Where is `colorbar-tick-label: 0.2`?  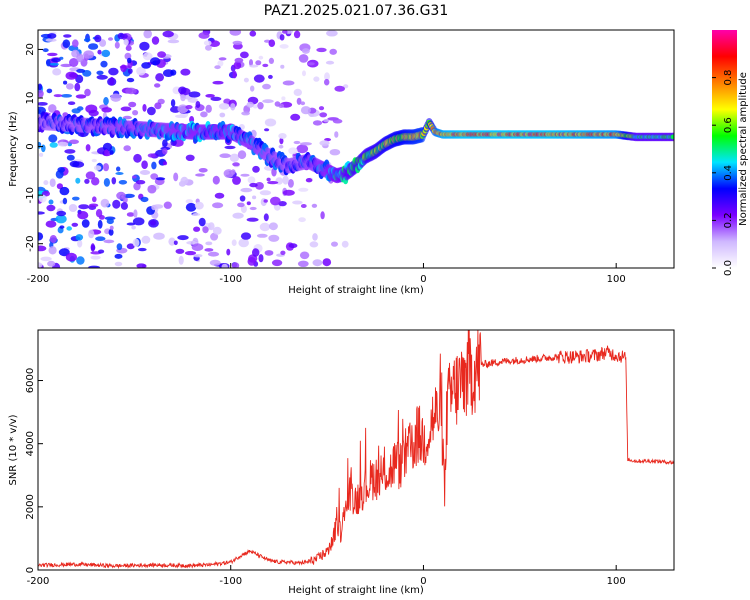 colorbar-tick-label: 0.2 is located at coordinates (728, 220).